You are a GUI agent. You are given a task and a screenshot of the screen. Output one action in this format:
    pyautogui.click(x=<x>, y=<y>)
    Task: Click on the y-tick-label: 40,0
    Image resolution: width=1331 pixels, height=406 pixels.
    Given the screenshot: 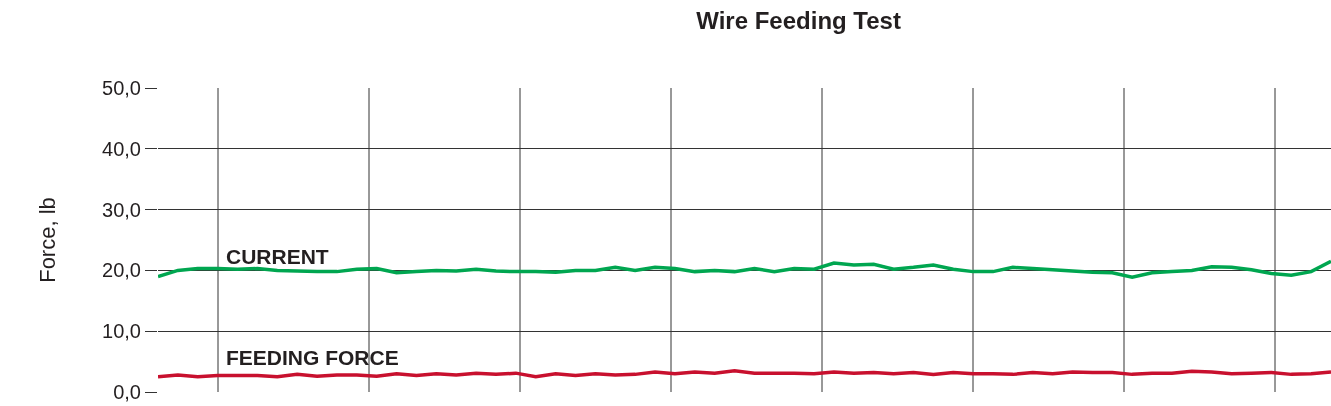 What is the action you would take?
    pyautogui.click(x=121, y=148)
    